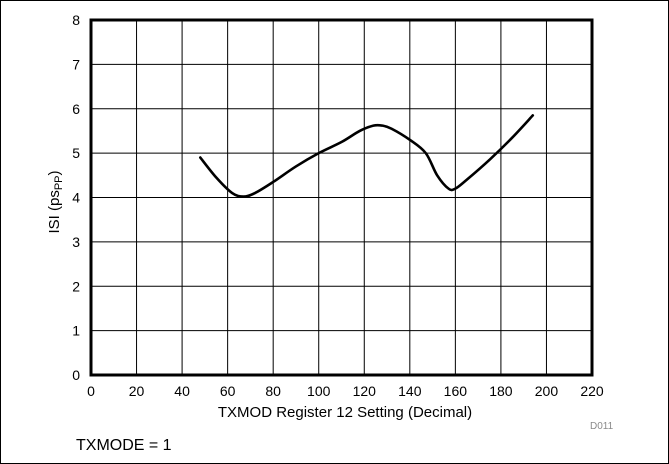 This screenshot has height=464, width=669. I want to click on y-tick-labels: 0 1 2 3 4 5 6 7 8, so click(76, 197).